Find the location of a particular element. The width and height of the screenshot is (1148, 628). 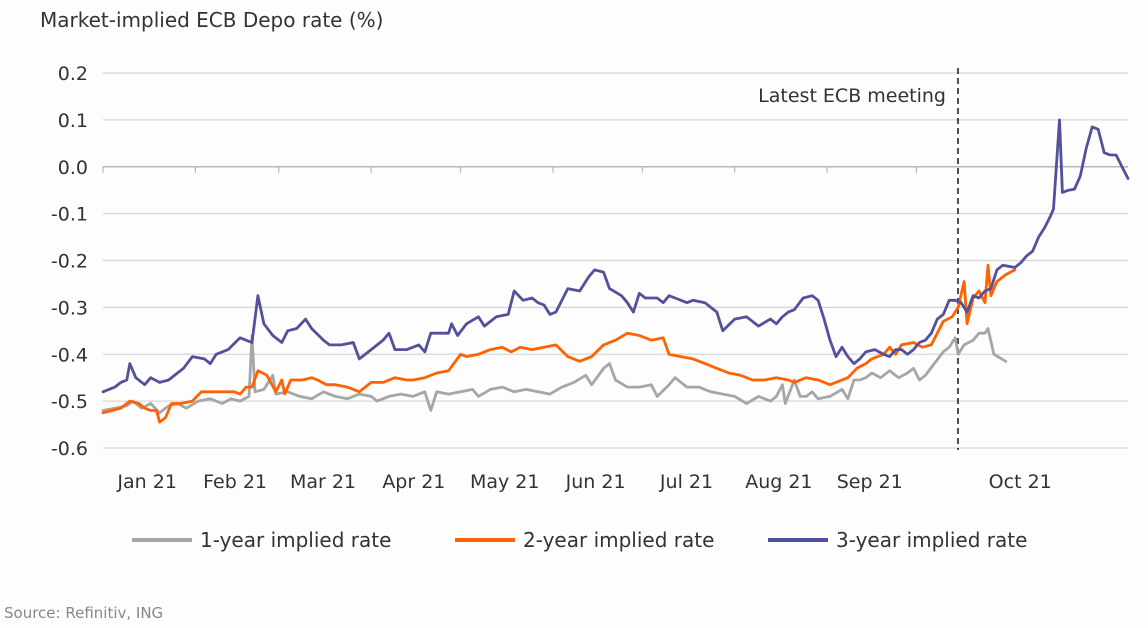

y-tick-label: -0.4 is located at coordinates (69, 355).